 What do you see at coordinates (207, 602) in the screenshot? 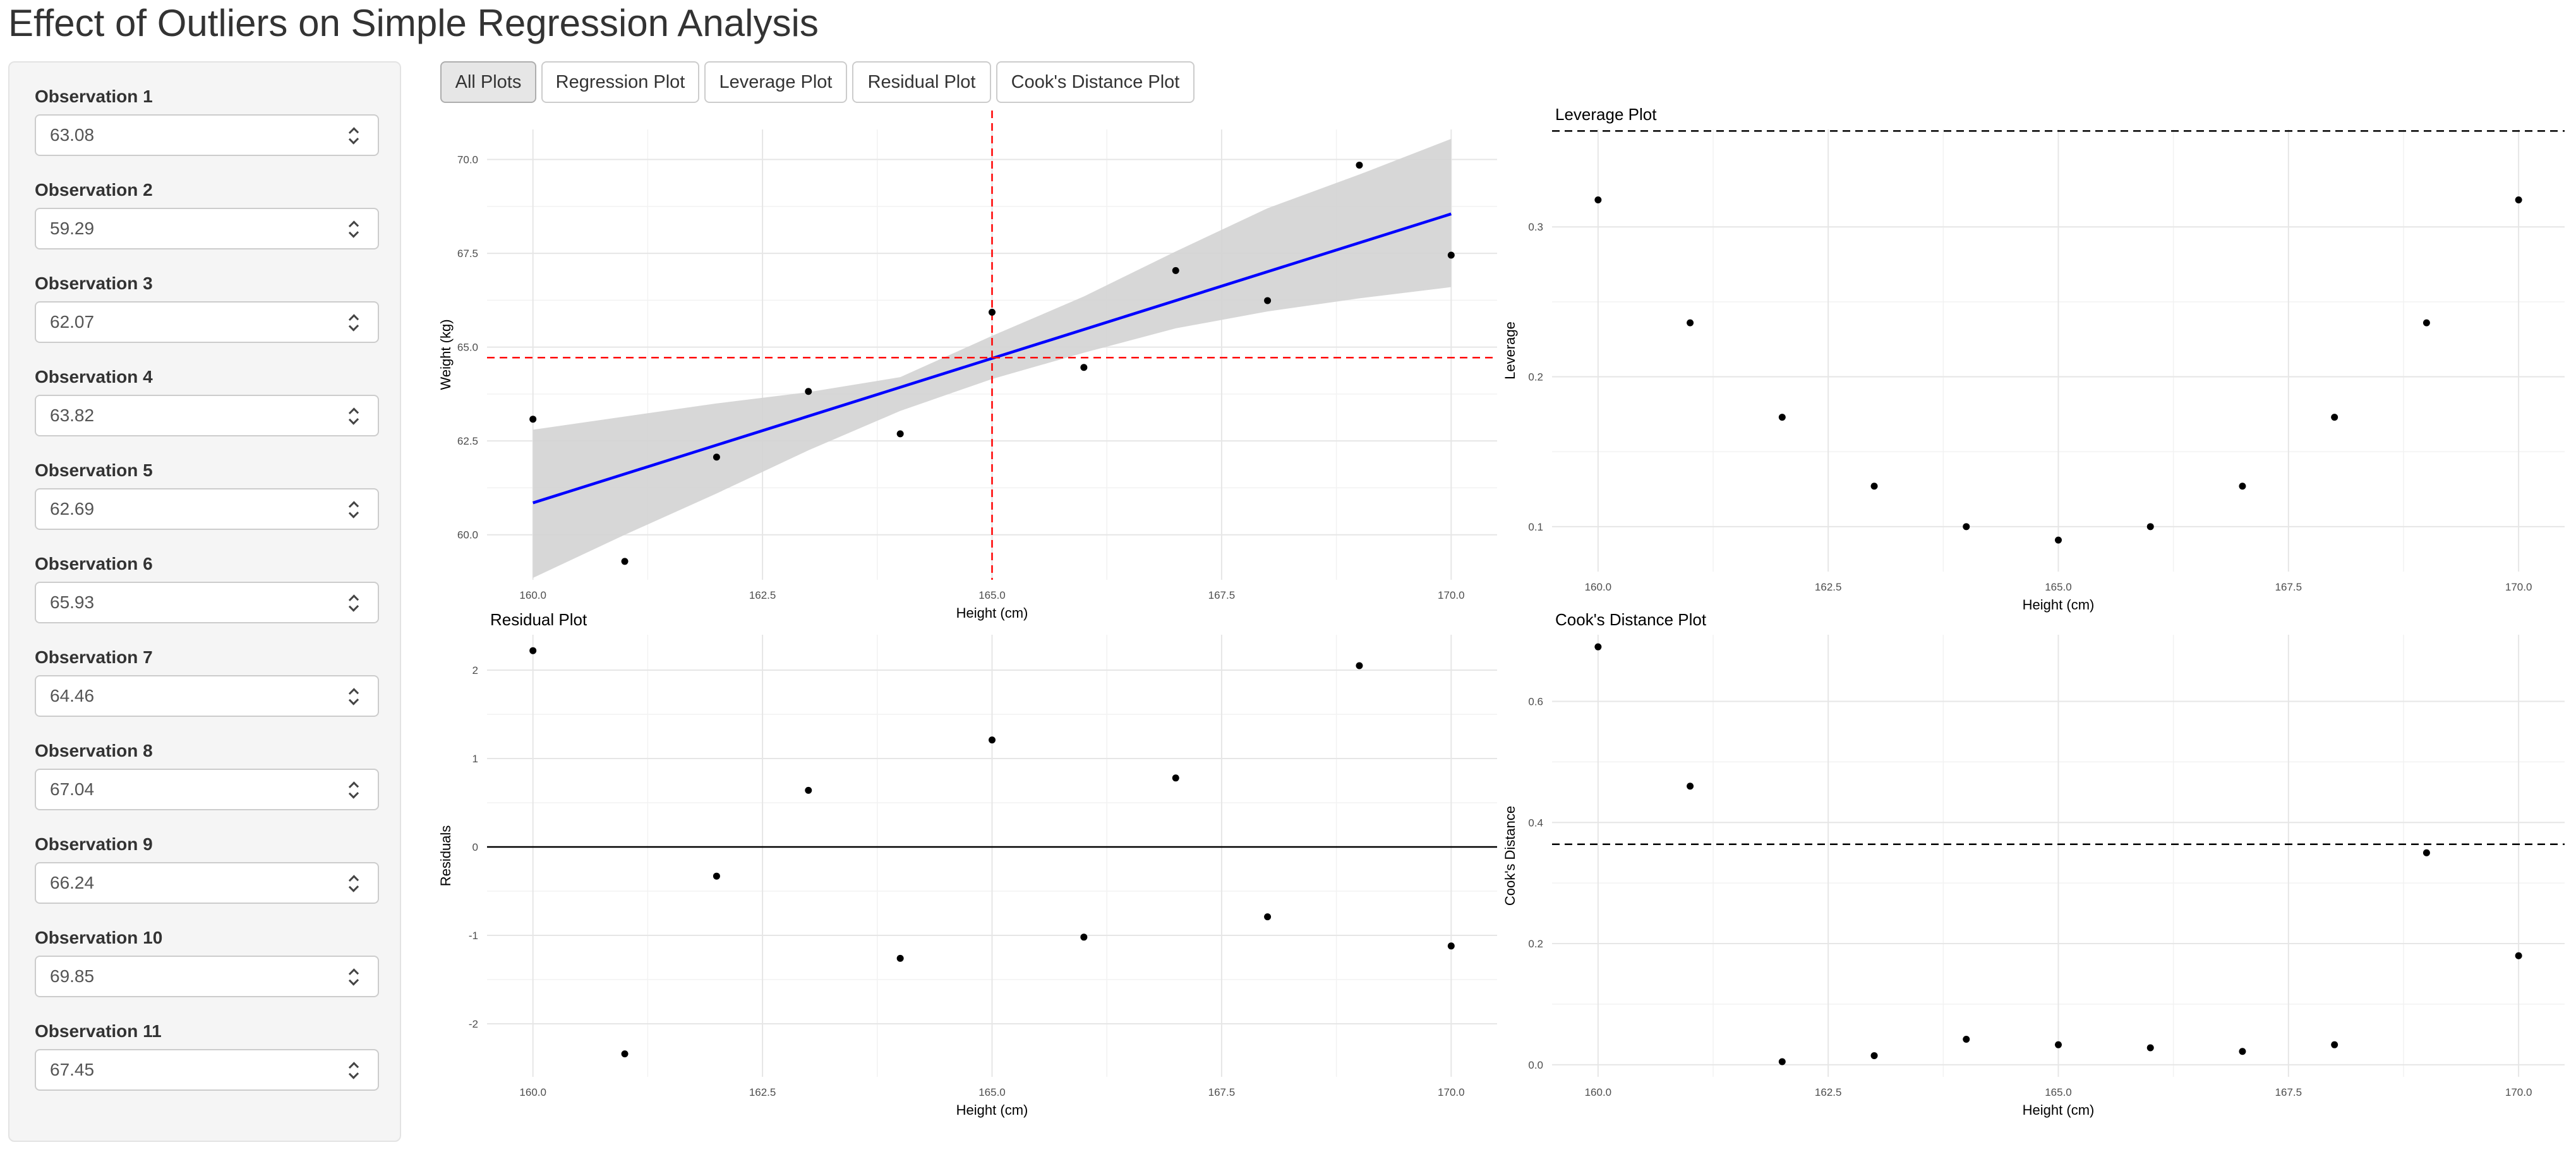
I see `observation-6-input` at bounding box center [207, 602].